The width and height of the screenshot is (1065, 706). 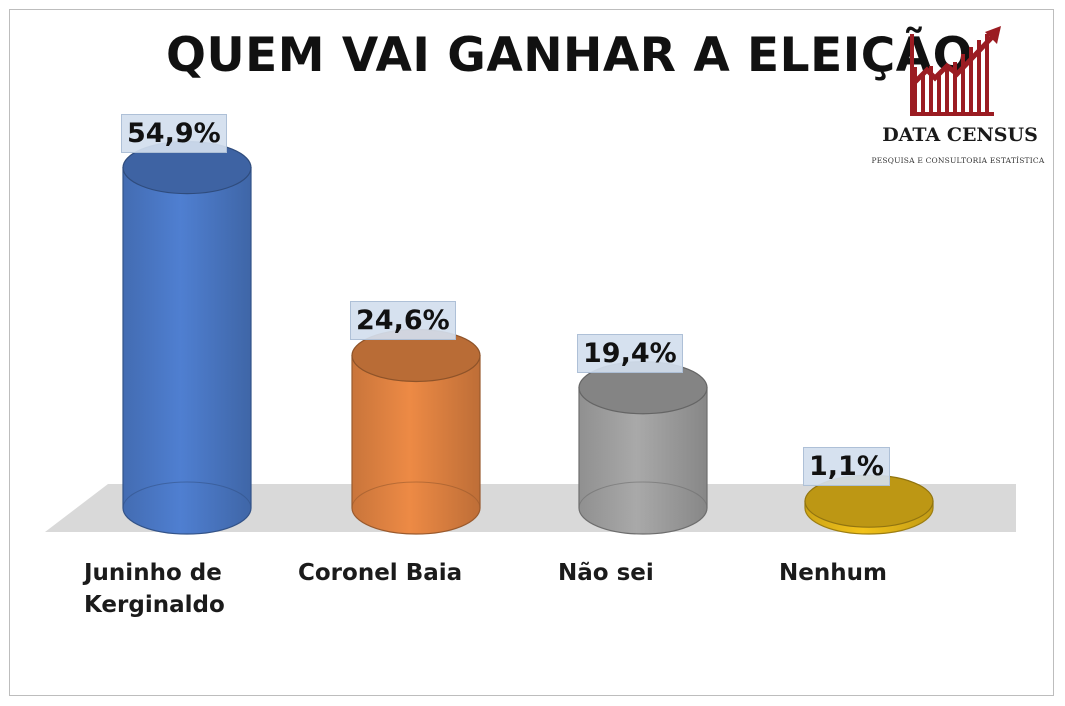 I want to click on brand-tagline: PESQUISA E CONSULTORIA ESTATÍSTICA, so click(x=958, y=160).